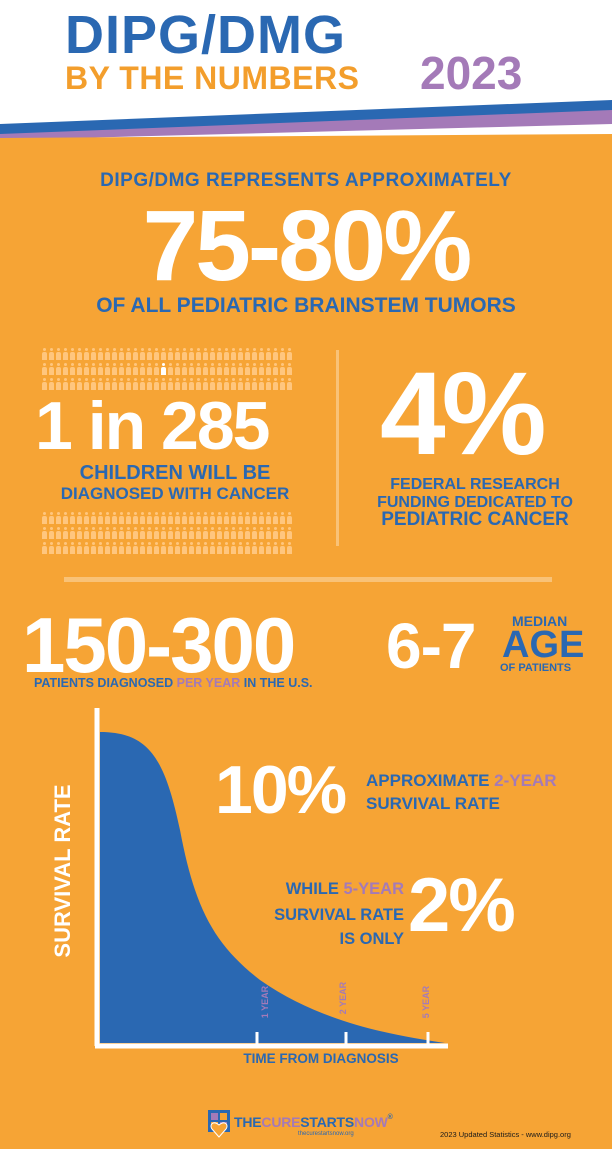  Describe the element at coordinates (372, 939) in the screenshot. I see `five-year-caption-line3: IS ONLY` at that location.